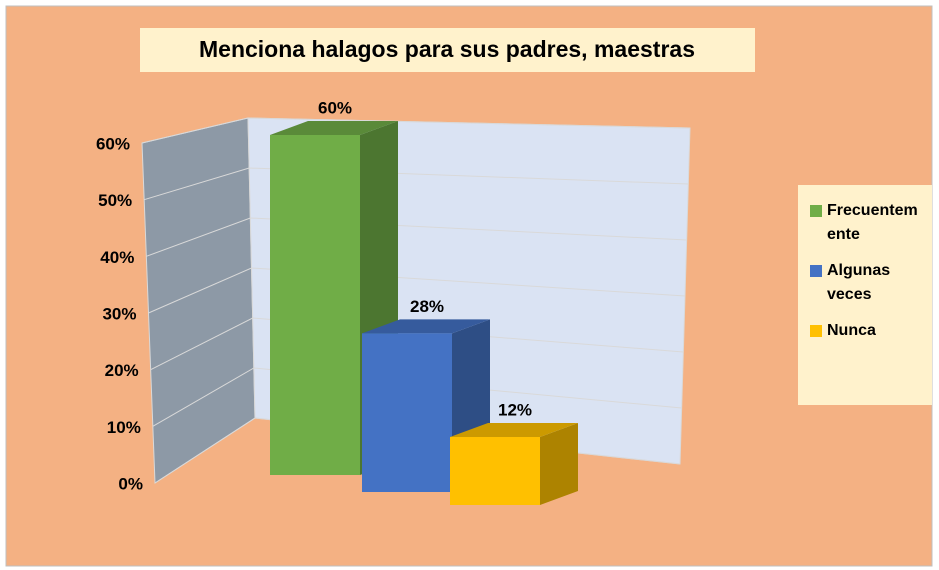 This screenshot has height=570, width=939. What do you see at coordinates (851, 330) in the screenshot?
I see `legend-label: Nunca` at bounding box center [851, 330].